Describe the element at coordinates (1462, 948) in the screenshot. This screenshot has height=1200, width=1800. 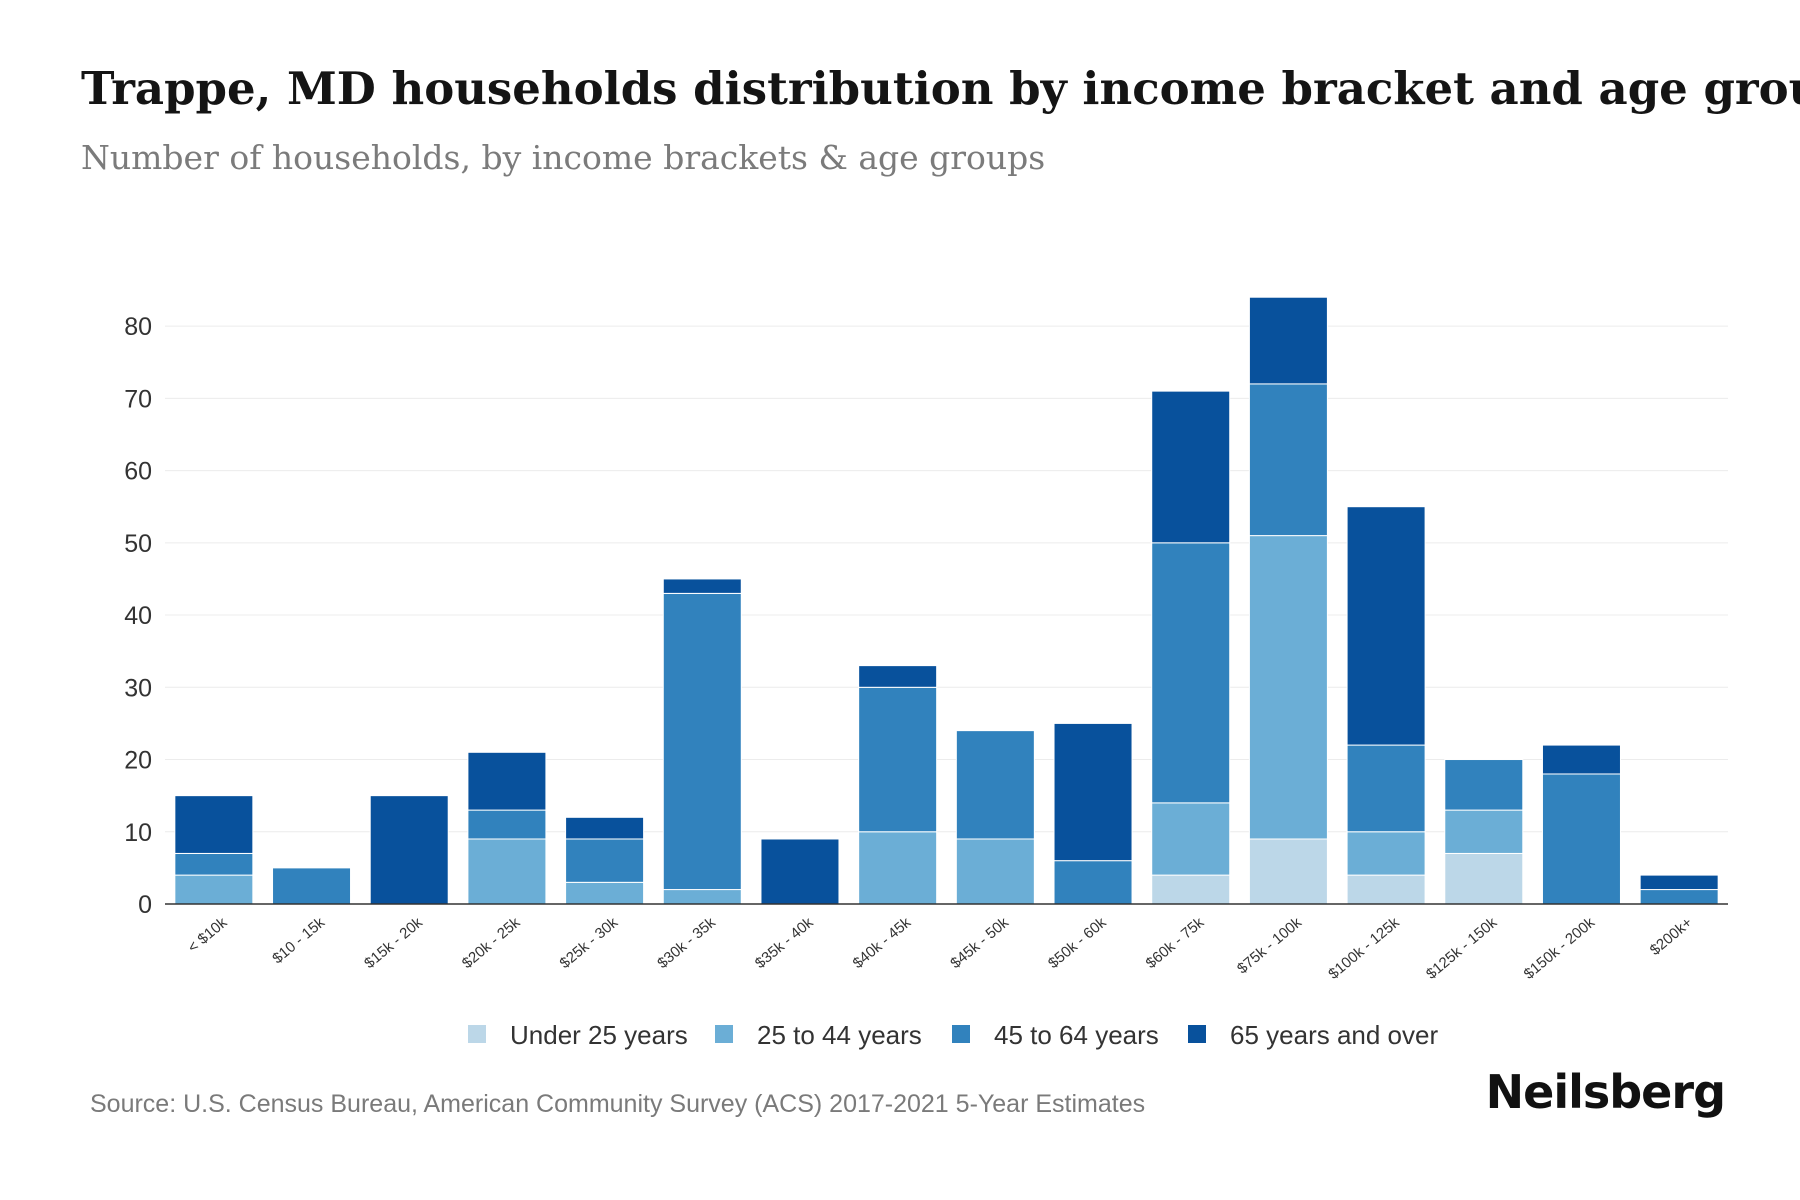
I see `x-tick-label: $125k - 150k` at that location.